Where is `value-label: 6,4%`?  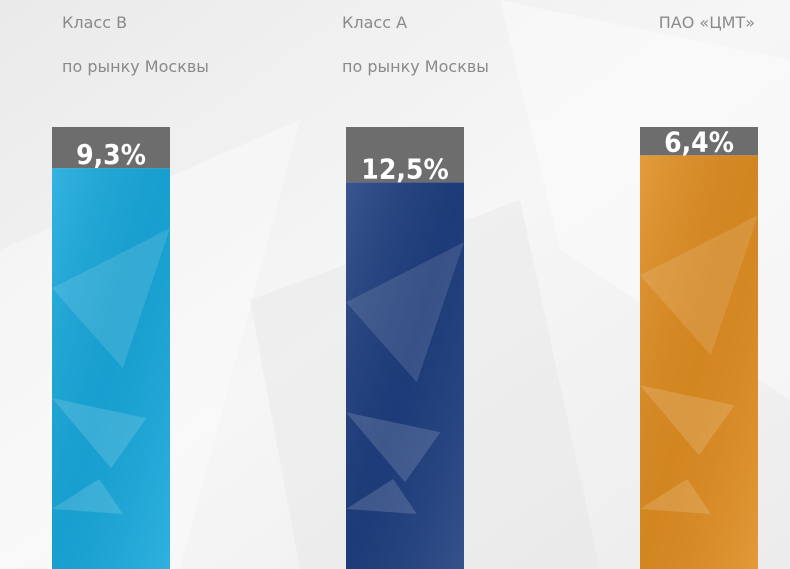 value-label: 6,4% is located at coordinates (699, 141).